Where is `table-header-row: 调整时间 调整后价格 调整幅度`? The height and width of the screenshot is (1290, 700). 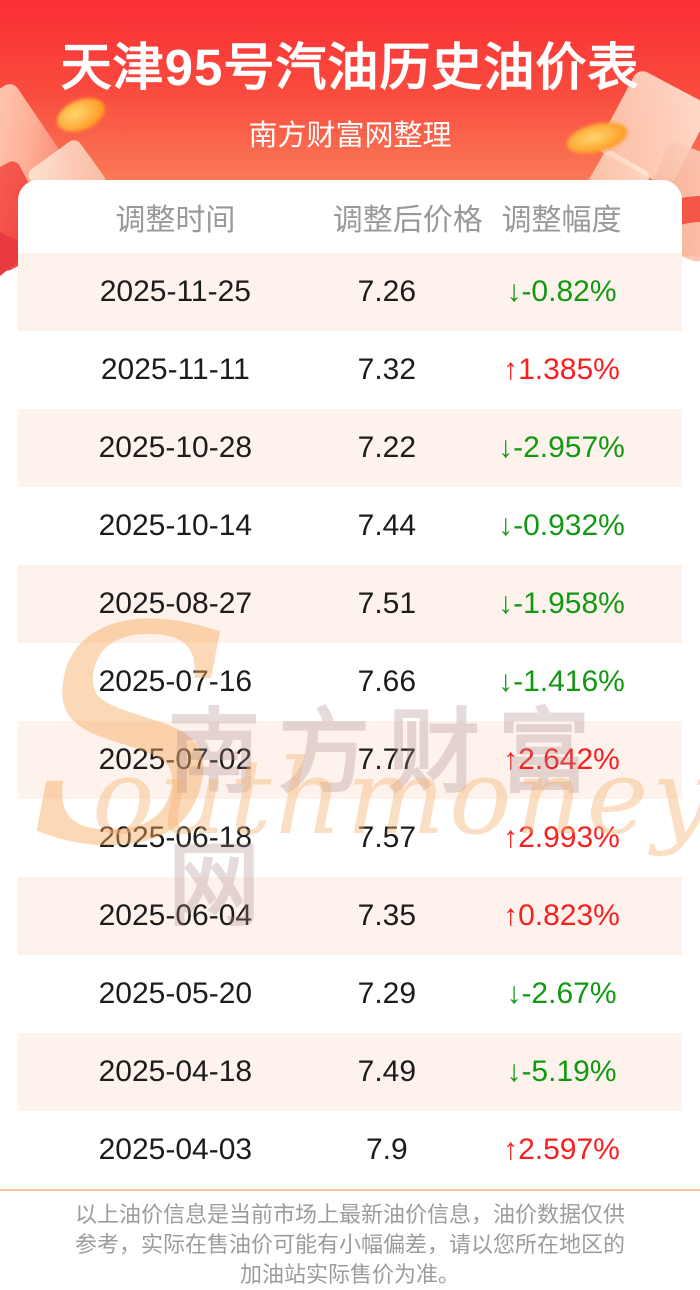
table-header-row: 调整时间 调整后价格 调整幅度 is located at coordinates (350, 216).